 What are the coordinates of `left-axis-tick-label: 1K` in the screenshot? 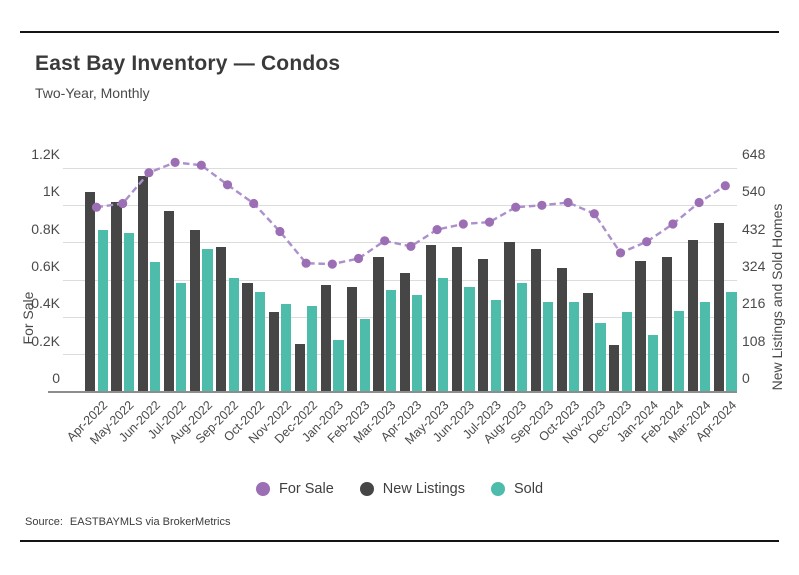 It's located at (51, 191).